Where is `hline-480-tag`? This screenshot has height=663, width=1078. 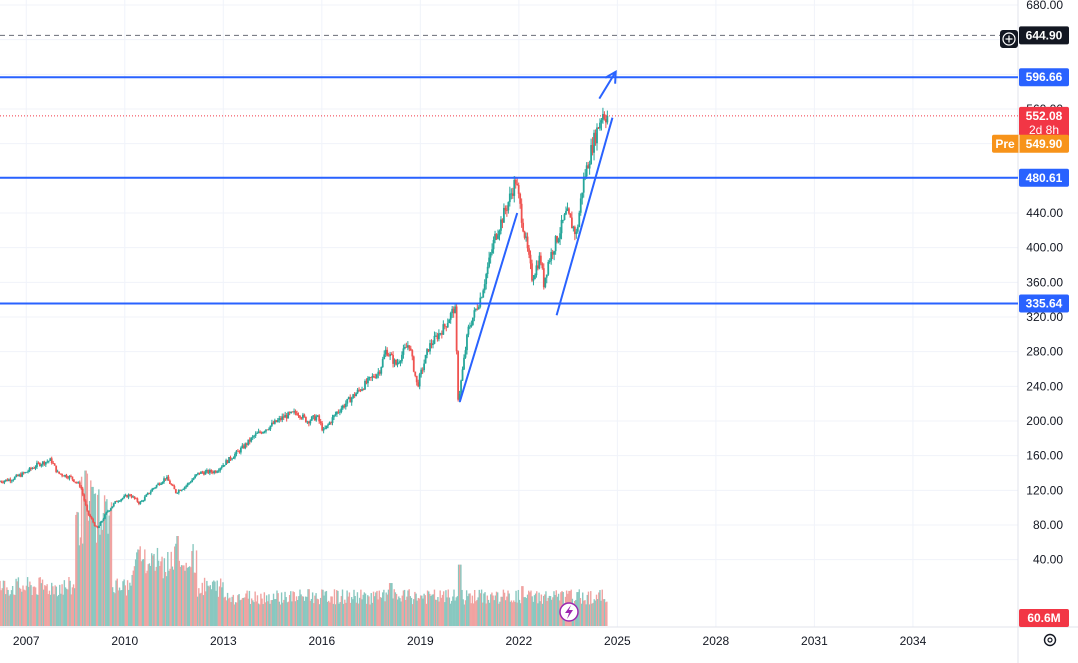
hline-480-tag is located at coordinates (1044, 177).